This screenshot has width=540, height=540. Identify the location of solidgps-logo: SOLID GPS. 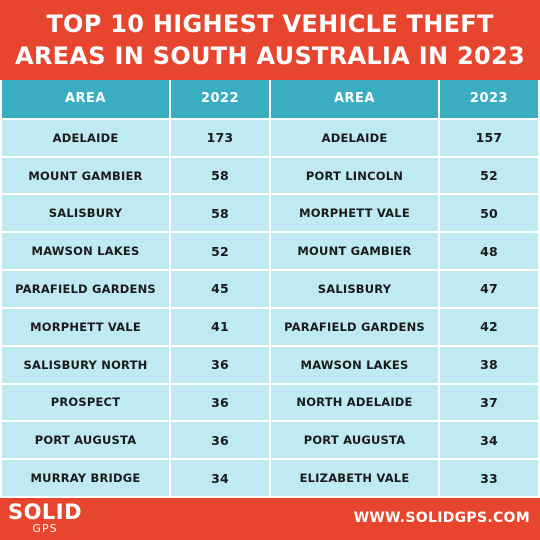
(45, 519).